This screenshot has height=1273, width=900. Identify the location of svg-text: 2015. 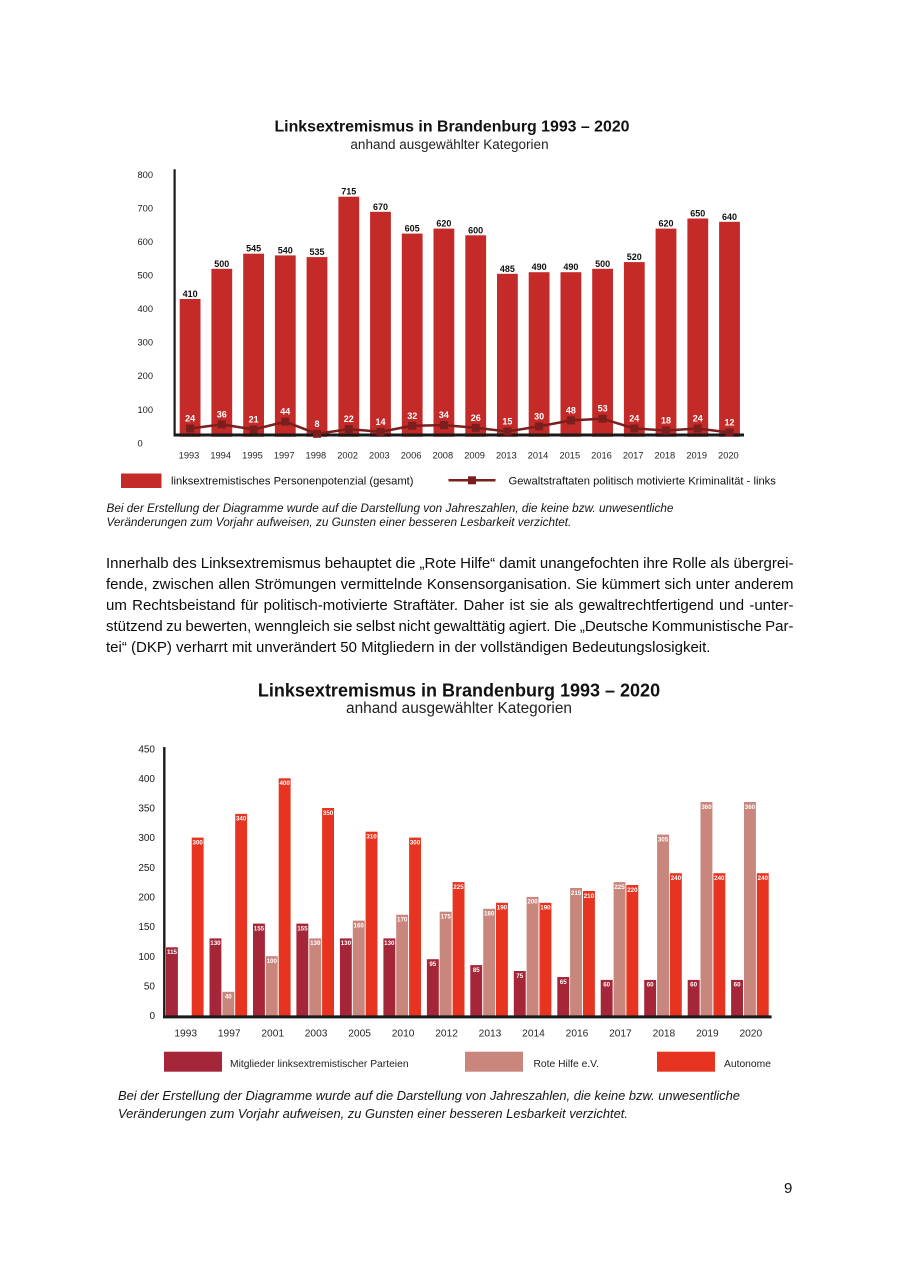
(569, 456).